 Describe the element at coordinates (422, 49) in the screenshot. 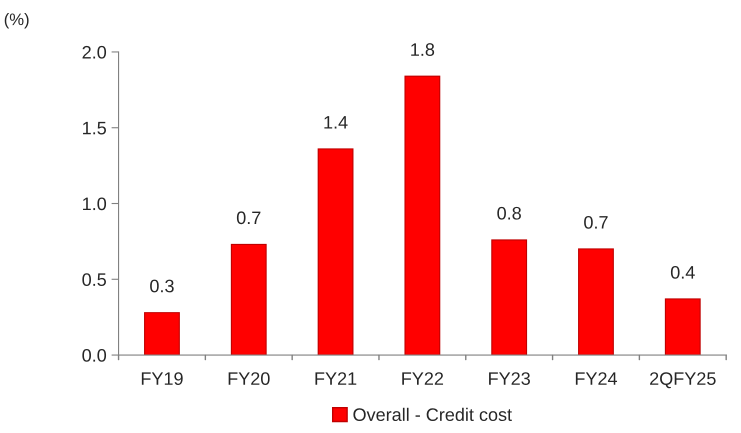

I see `data-label: 1.8` at that location.